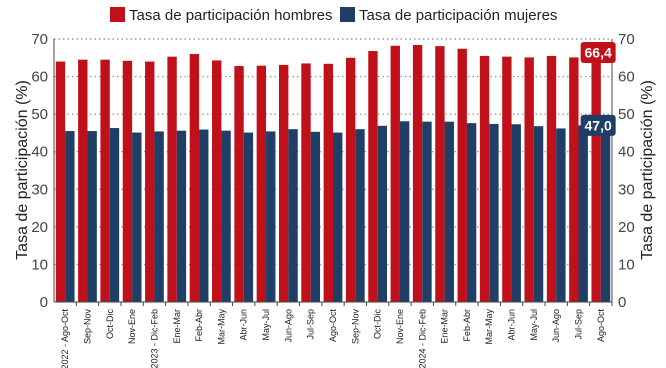 The height and width of the screenshot is (368, 666). I want to click on y-tick-label-right: 60, so click(626, 77).